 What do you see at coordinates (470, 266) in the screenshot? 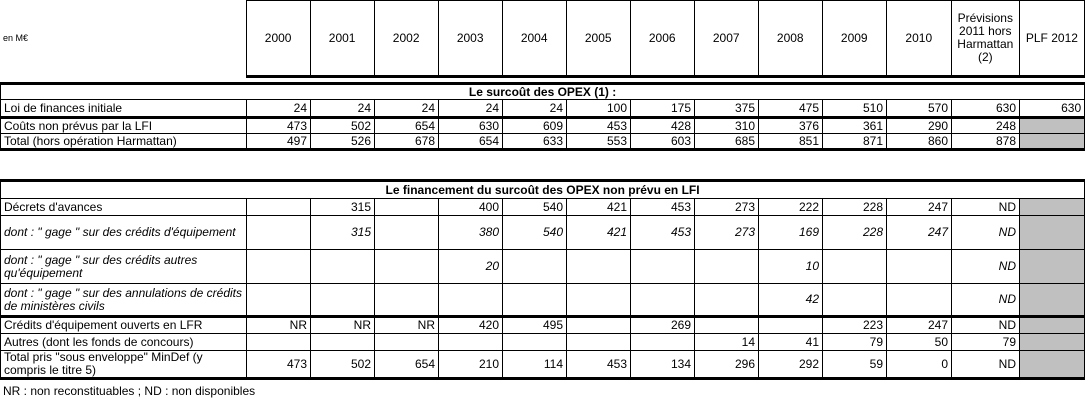
I see `value-cell: 20` at bounding box center [470, 266].